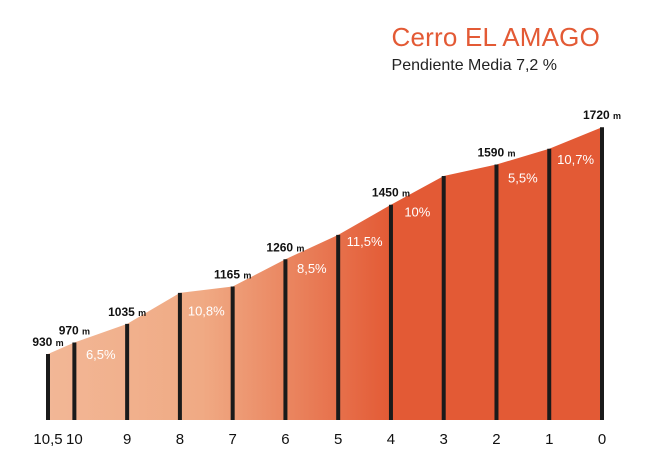  Describe the element at coordinates (47, 439) in the screenshot. I see `km-tick-label: 10,5` at that location.